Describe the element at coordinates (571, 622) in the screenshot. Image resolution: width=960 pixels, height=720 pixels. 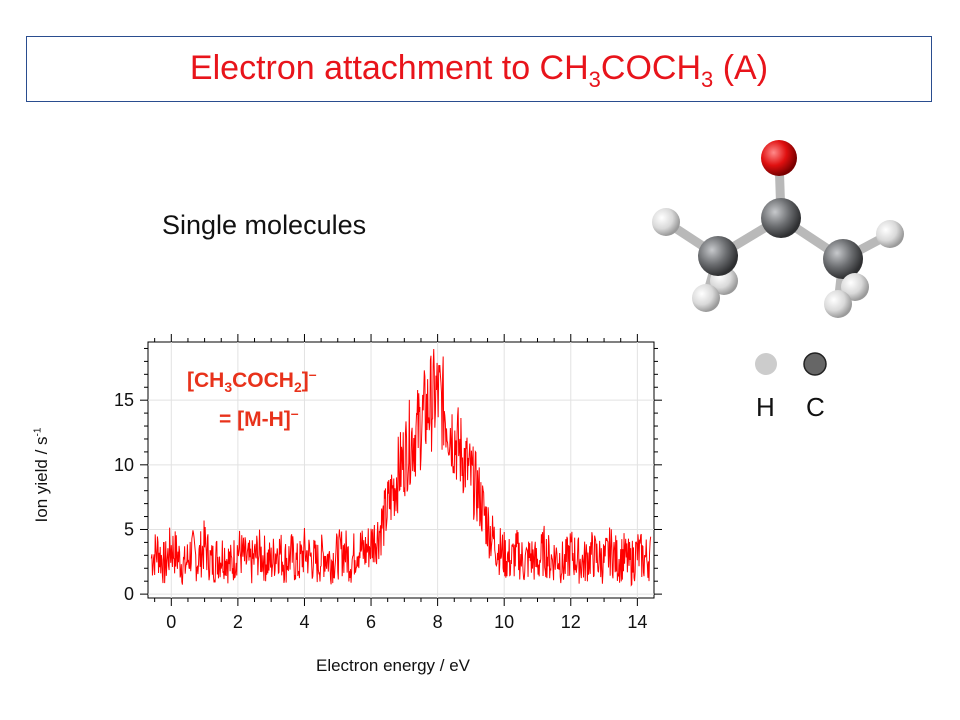
I see `x-tick-label: 12` at that location.